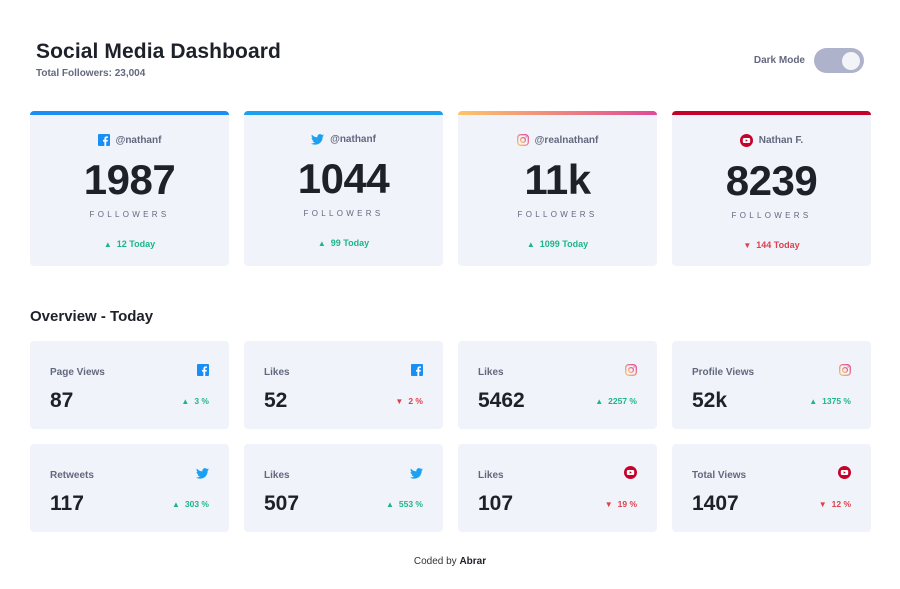 This screenshot has width=900, height=589. I want to click on metric-change: ▼ 19 %, so click(620, 504).